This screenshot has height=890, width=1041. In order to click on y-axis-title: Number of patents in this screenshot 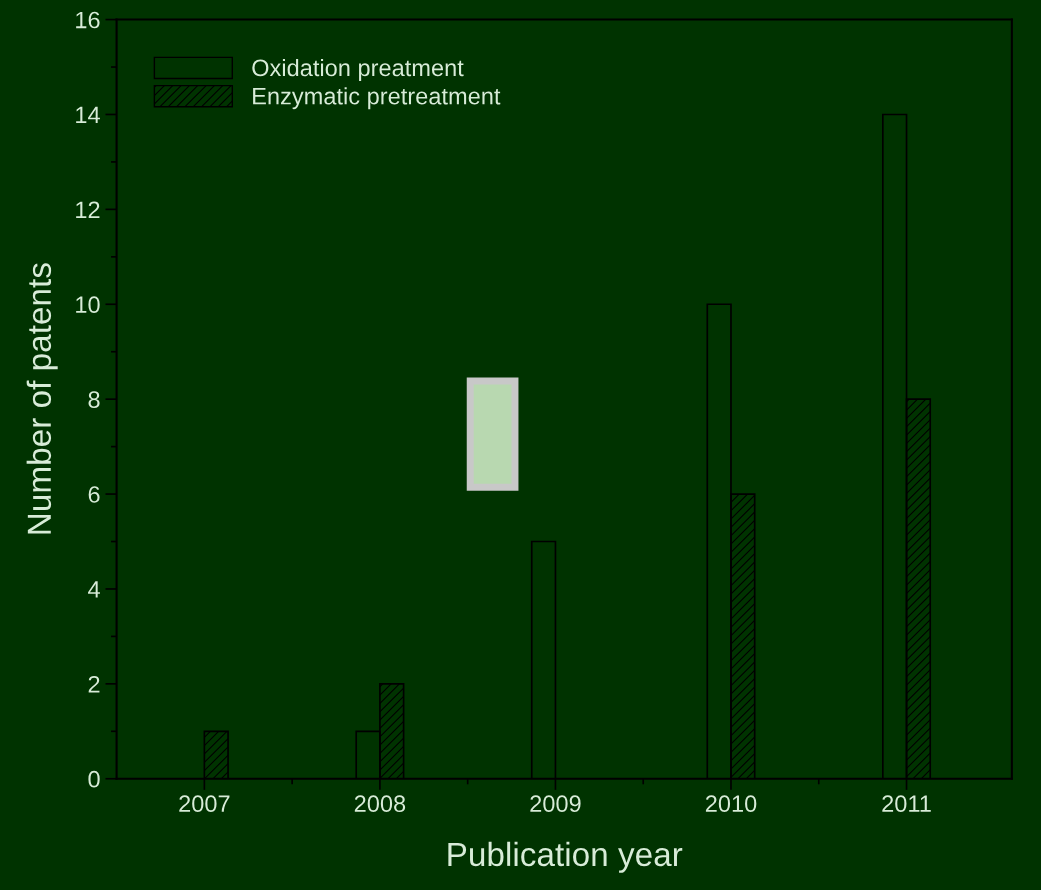, I will do `click(42, 398)`.